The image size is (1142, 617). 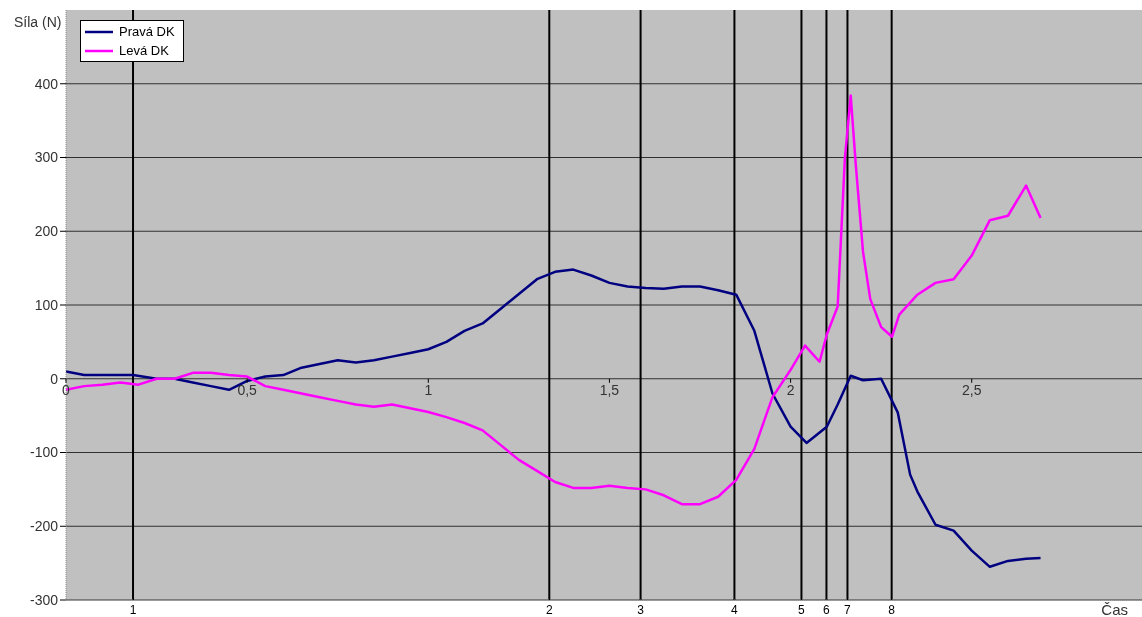 I want to click on annotation: 6, so click(x=827, y=609).